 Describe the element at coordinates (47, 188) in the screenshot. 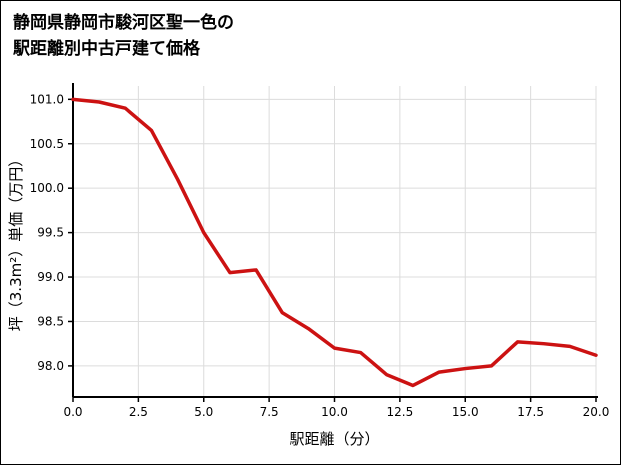

I see `y-tick-label: 100.0` at that location.